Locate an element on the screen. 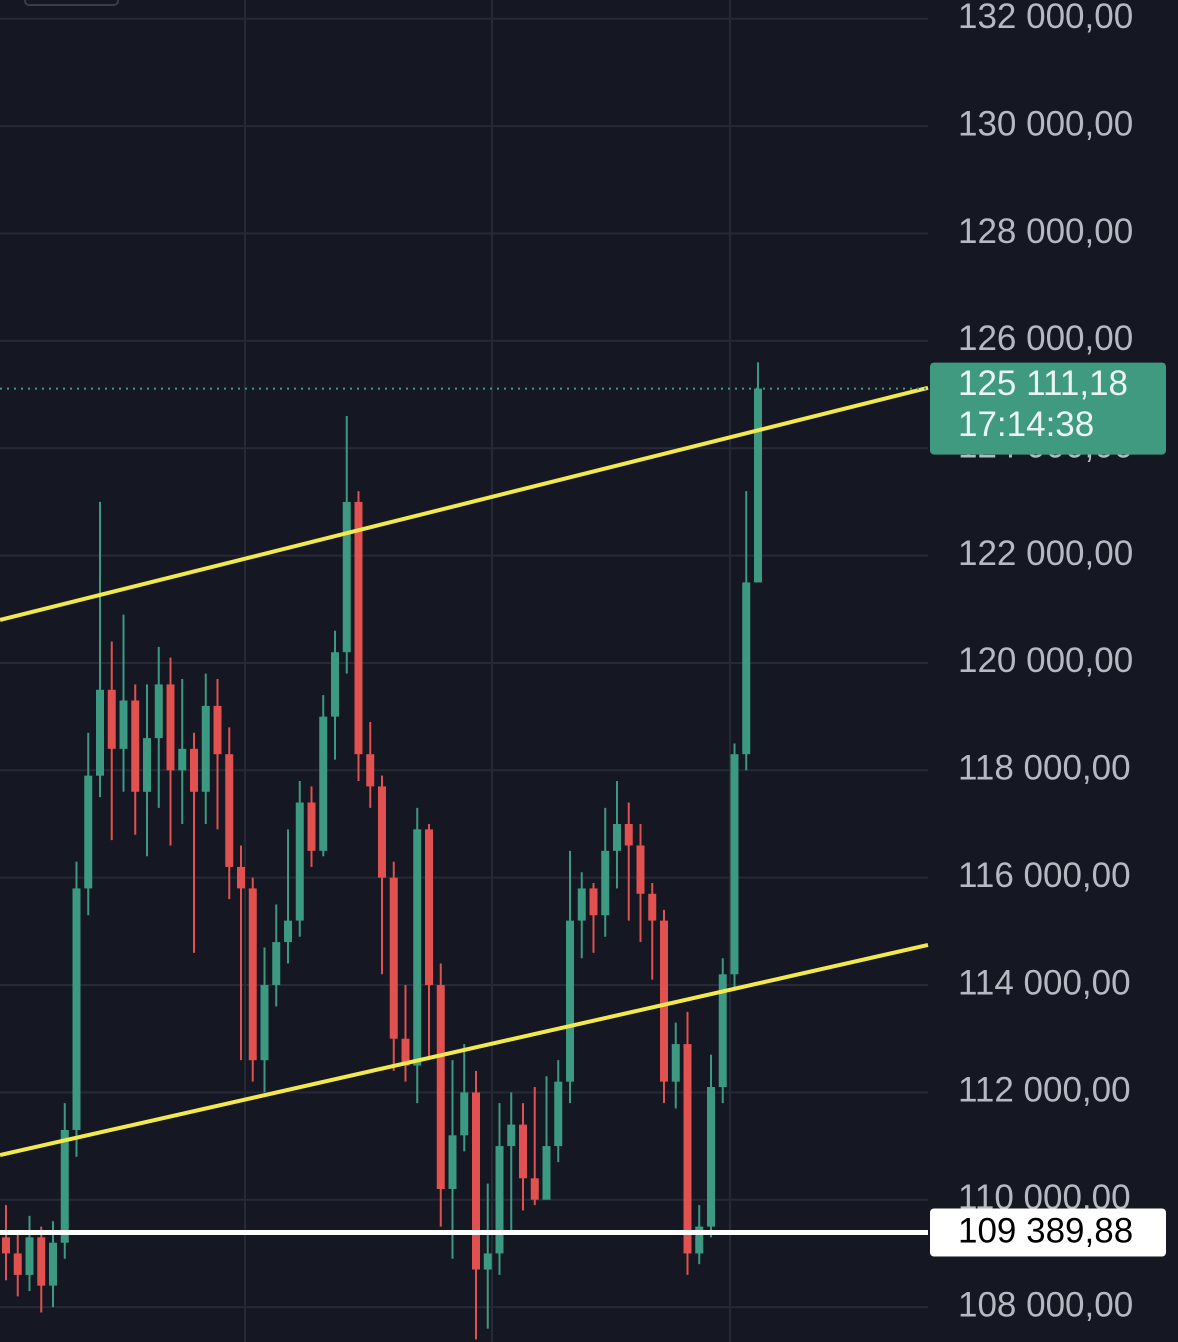 Image resolution: width=1178 pixels, height=1342 pixels. y-tick-label: 122 000,00 is located at coordinates (1045, 553).